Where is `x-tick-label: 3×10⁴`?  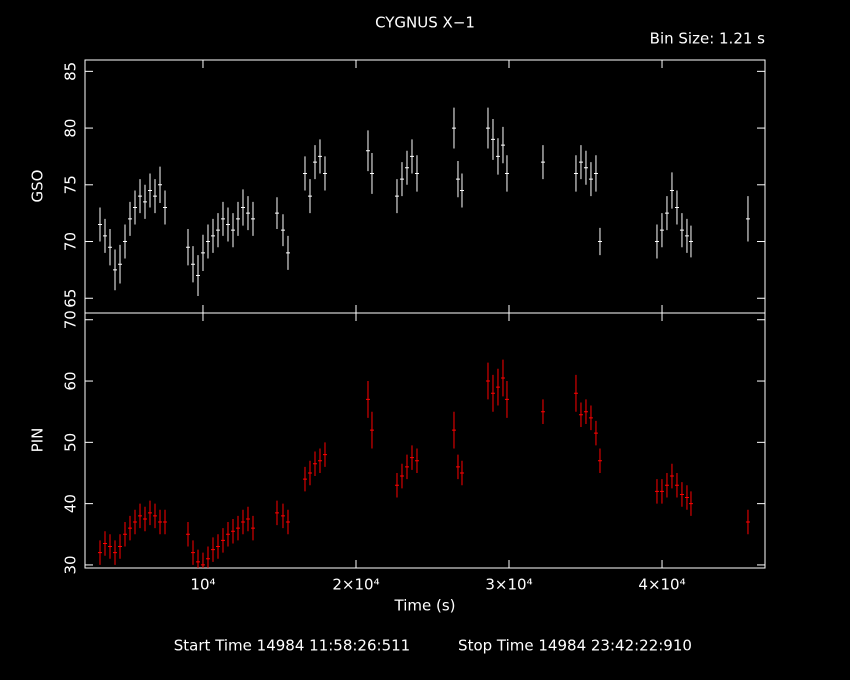 x-tick-label: 3×10⁴ is located at coordinates (508, 585).